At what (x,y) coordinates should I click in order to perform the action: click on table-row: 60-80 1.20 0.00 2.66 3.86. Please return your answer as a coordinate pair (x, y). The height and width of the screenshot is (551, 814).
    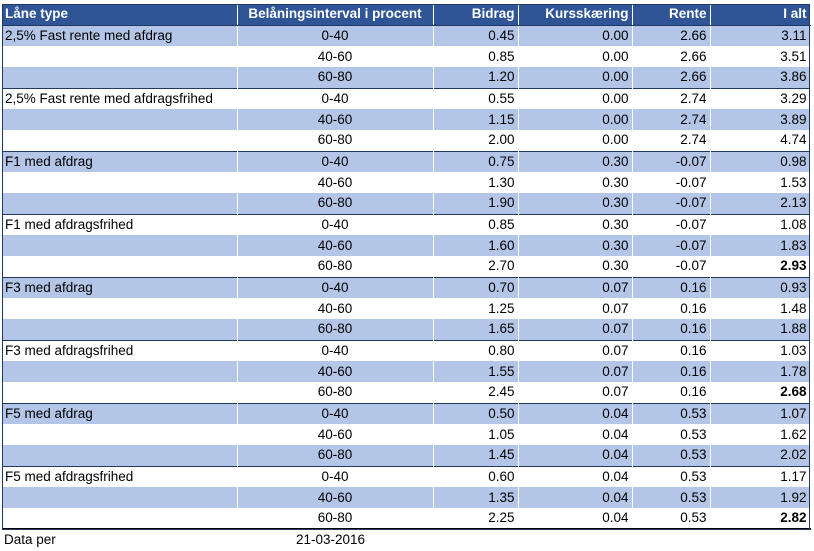
    Looking at the image, I should click on (406, 77).